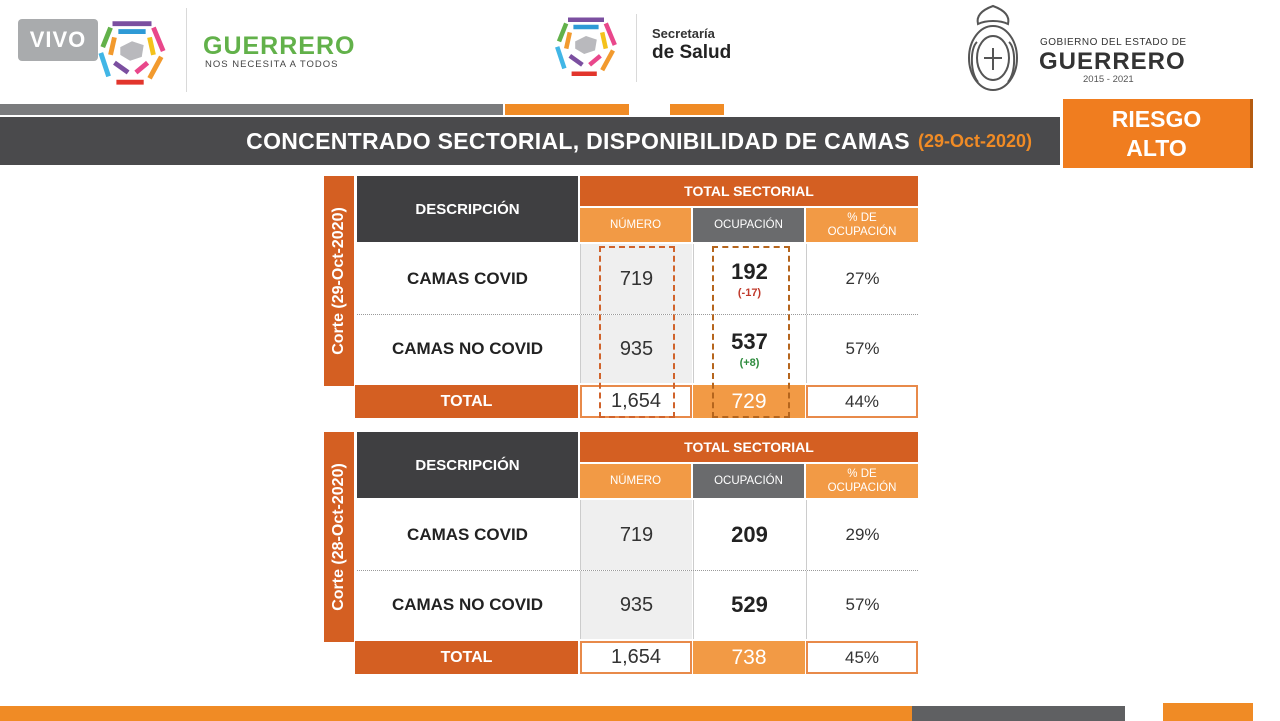  Describe the element at coordinates (749, 363) in the screenshot. I see `ocupacion-no-covid-delta: (+8)` at that location.